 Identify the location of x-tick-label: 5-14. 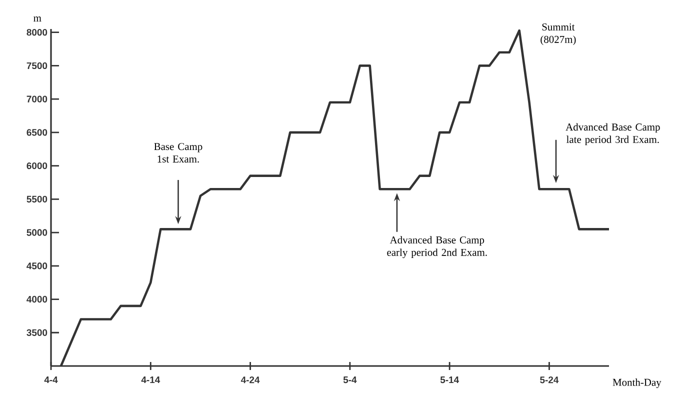
(449, 380).